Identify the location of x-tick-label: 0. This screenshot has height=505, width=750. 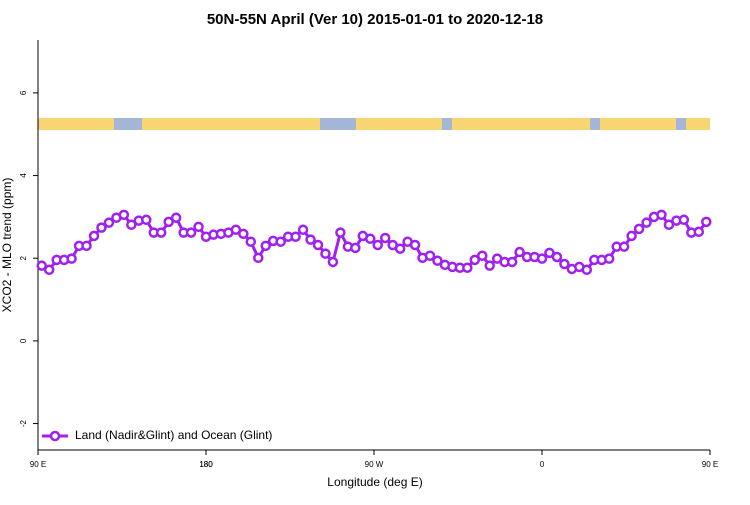
(542, 464).